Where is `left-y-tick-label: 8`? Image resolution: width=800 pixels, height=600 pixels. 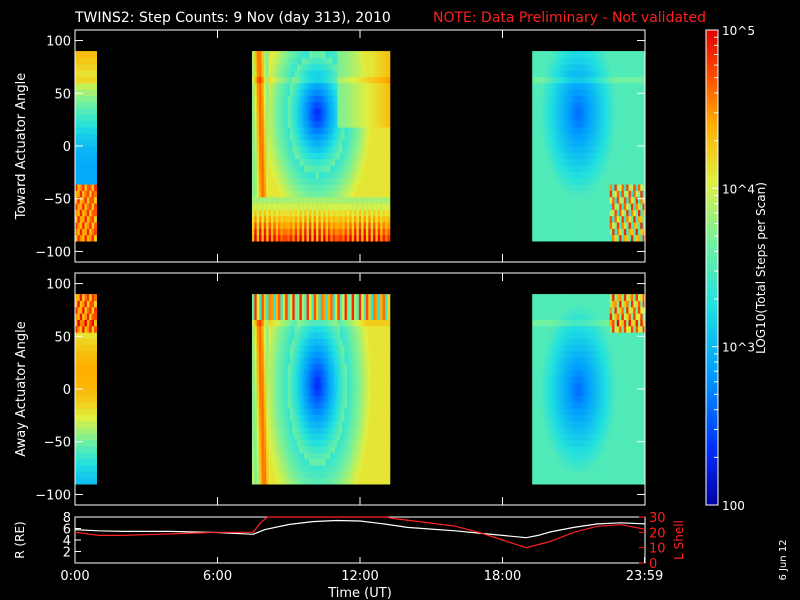 left-y-tick-label: 8 is located at coordinates (67, 518).